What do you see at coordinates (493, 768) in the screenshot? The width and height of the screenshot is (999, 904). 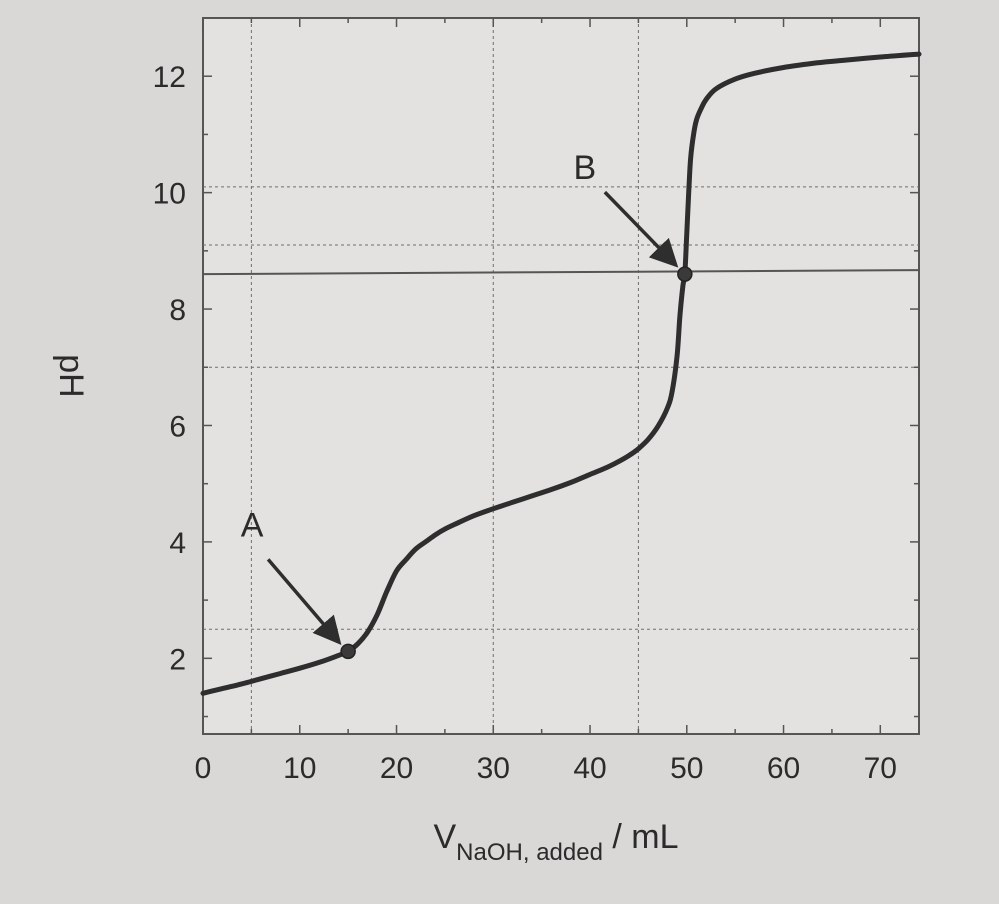 I see `x-tick-label: 30` at bounding box center [493, 768].